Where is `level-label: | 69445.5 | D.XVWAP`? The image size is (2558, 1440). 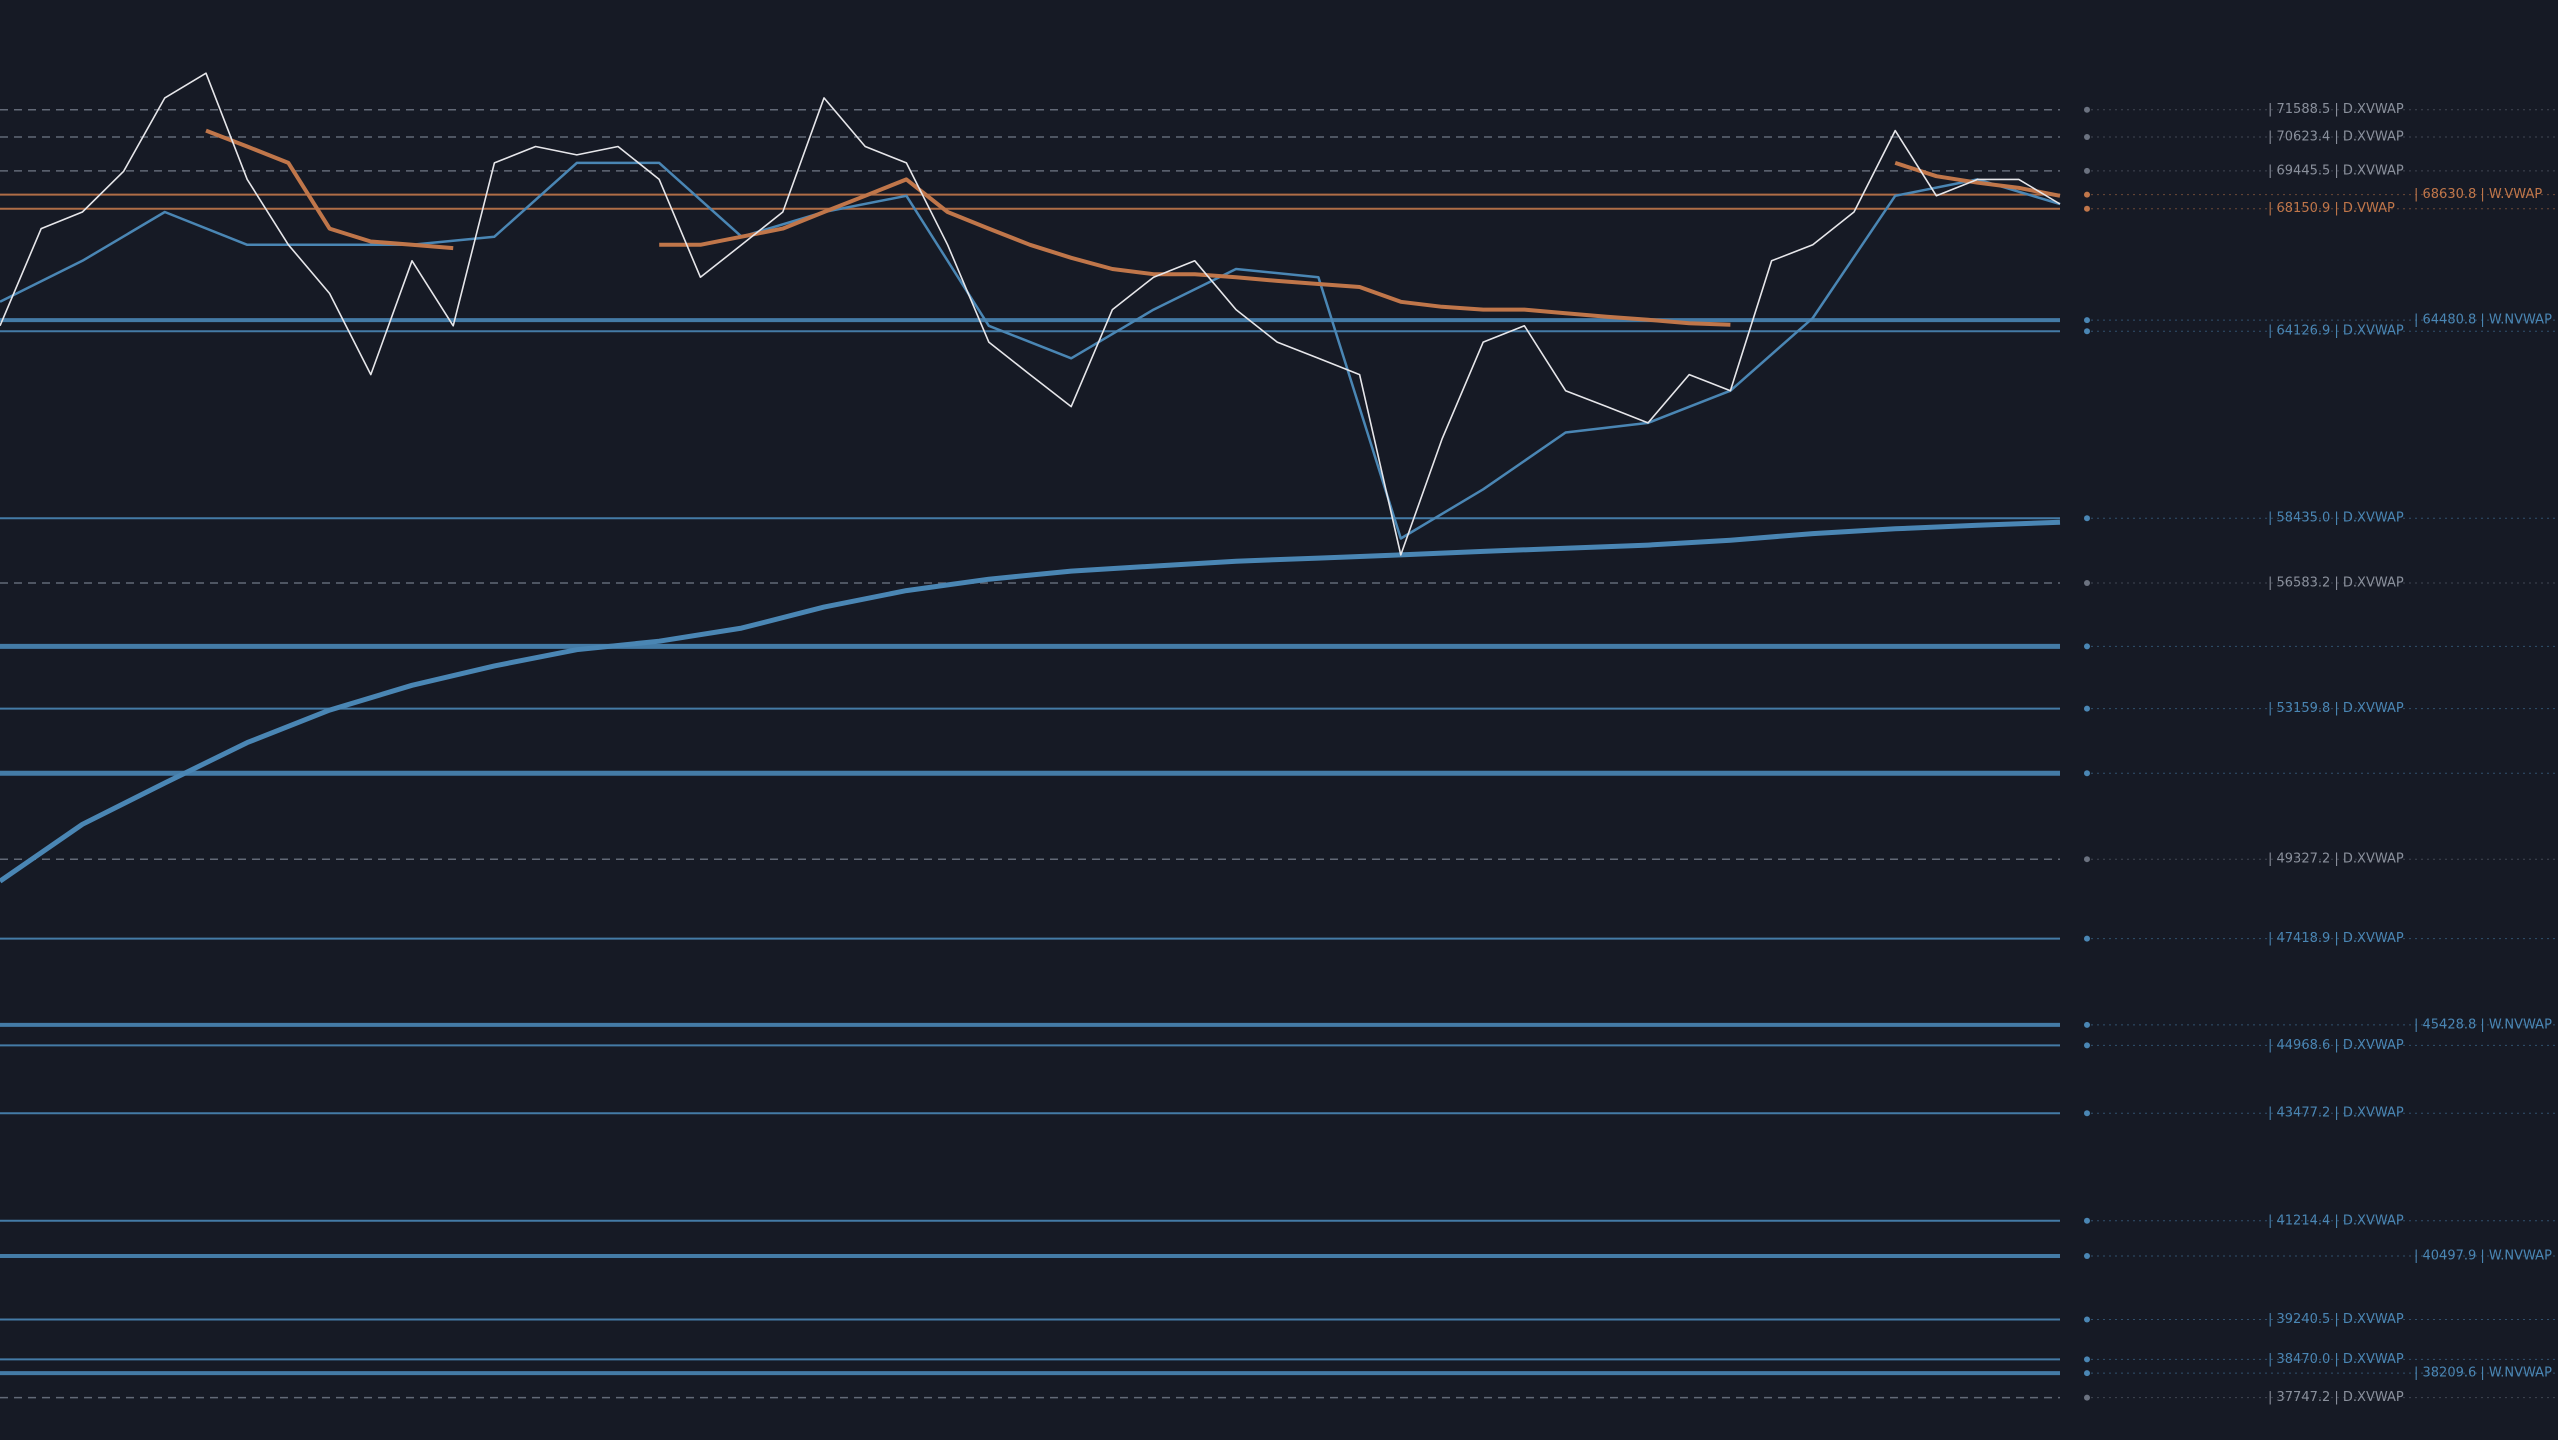 level-label: | 69445.5 | D.XVWAP is located at coordinates (2336, 170).